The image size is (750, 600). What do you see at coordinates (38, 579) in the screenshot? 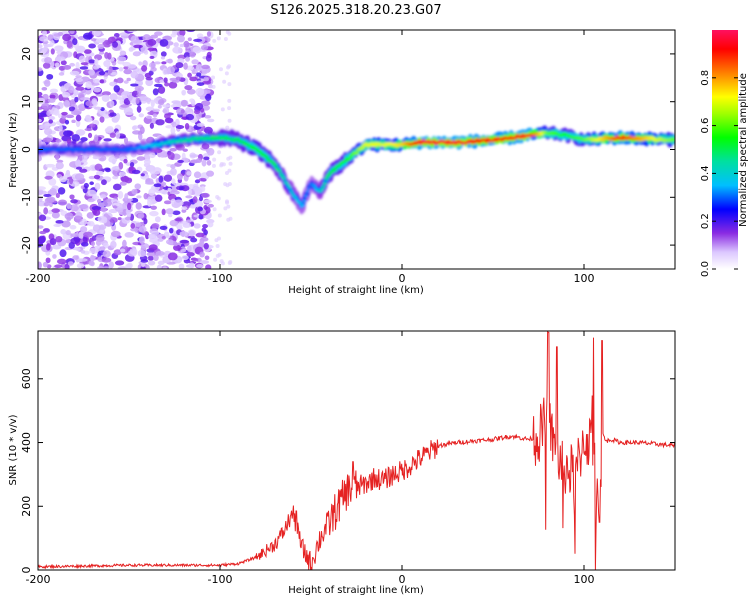
I see `x-tick-label: -200` at bounding box center [38, 579].